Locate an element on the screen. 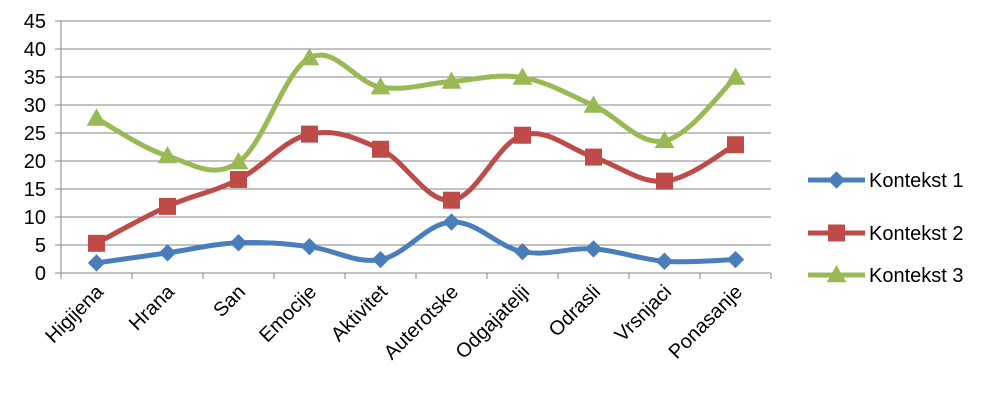  x-tick-label: Odgajatelji is located at coordinates (493, 322).